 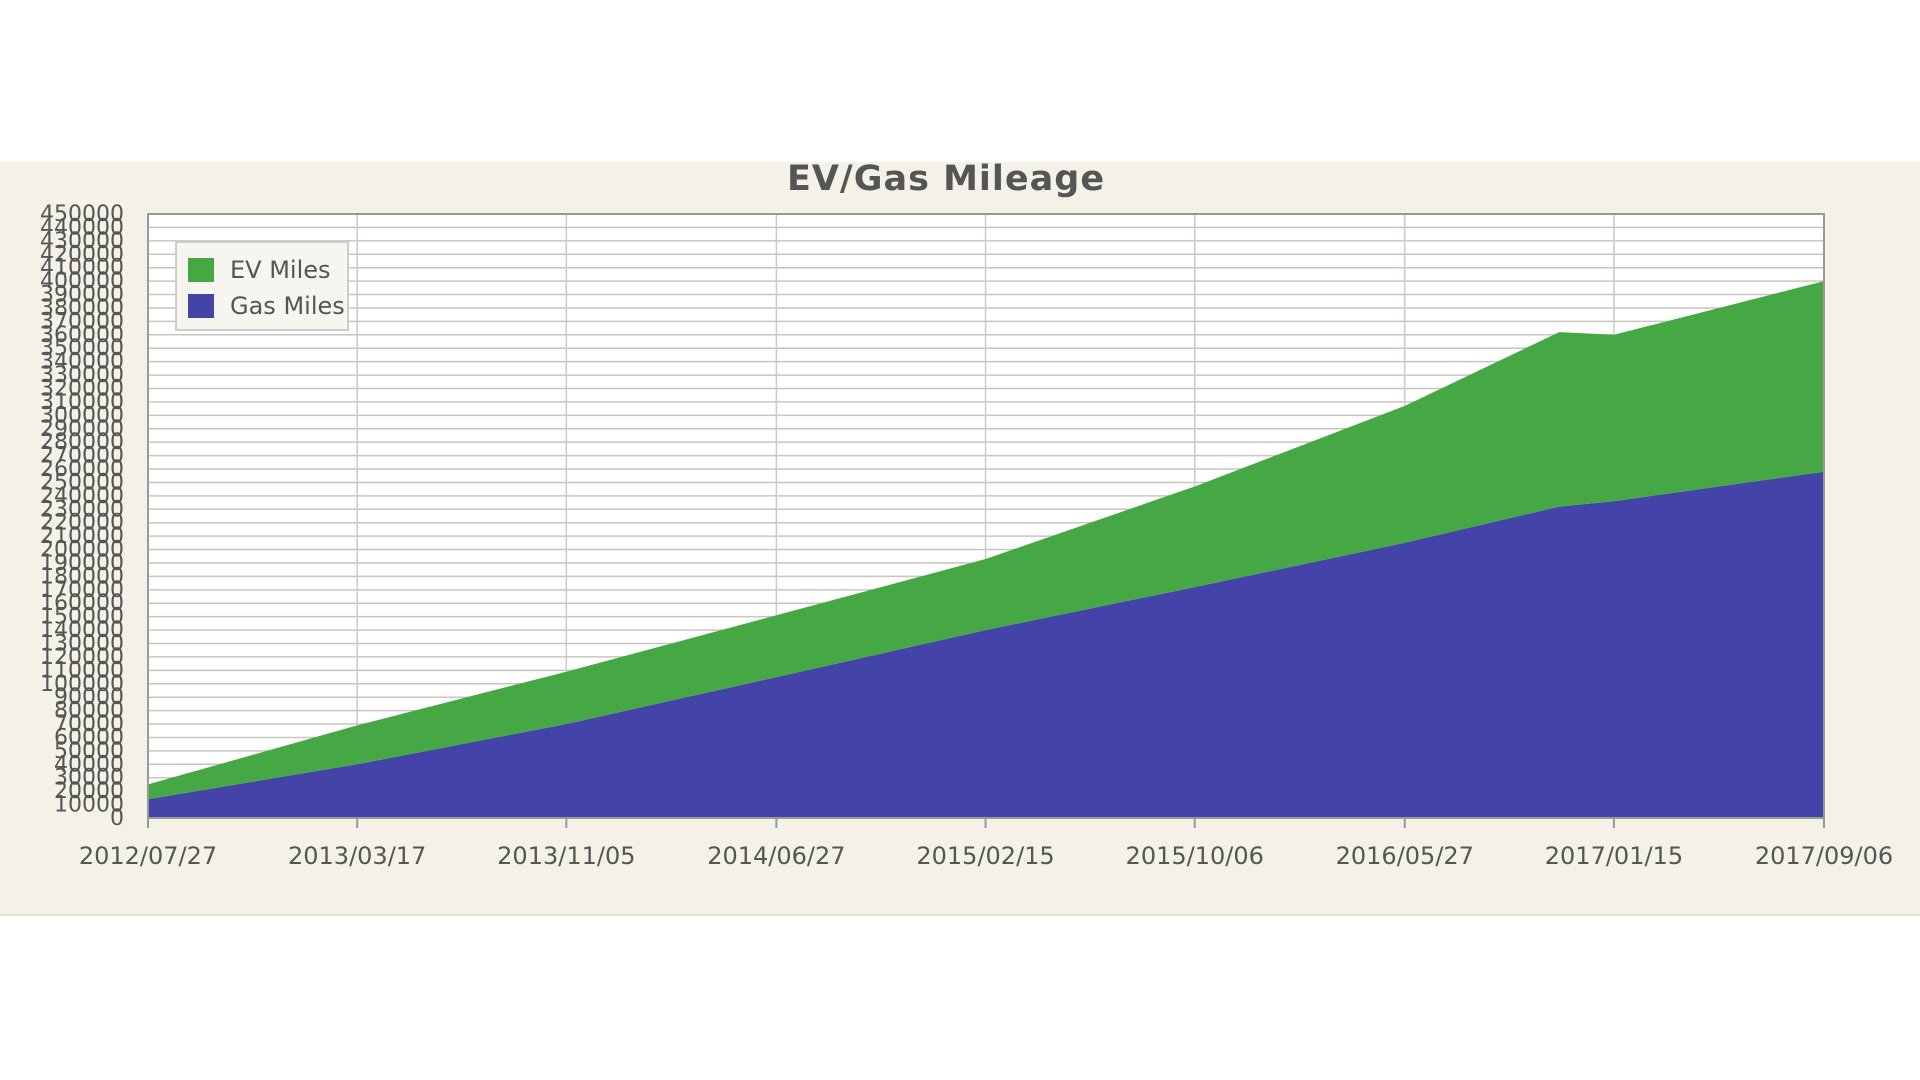 I want to click on x-tick-label: 2013/03/17, so click(x=357, y=856).